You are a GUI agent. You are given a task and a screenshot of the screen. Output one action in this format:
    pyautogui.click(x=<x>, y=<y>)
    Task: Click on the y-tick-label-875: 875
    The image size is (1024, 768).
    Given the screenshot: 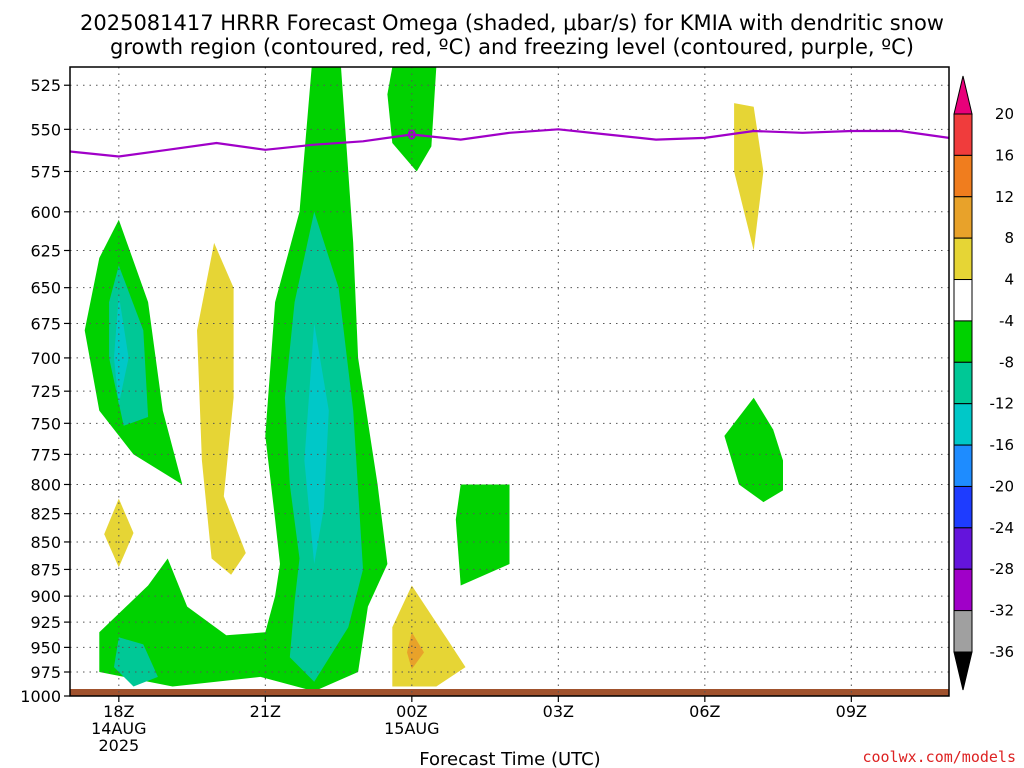 What is the action you would take?
    pyautogui.click(x=45, y=569)
    